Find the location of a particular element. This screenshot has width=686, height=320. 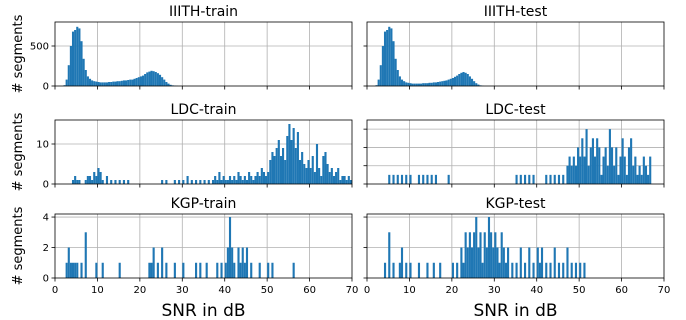

x-tick-label: 70 is located at coordinates (352, 290).